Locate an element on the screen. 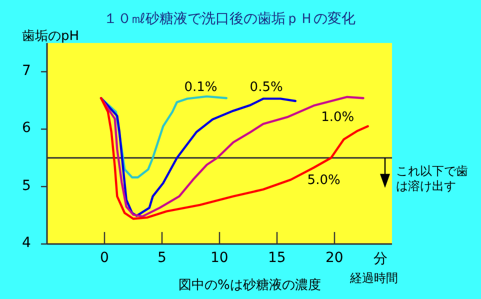 The width and height of the screenshot is (481, 299). chart-title: １０㎖砂糖液で洗口後の歯垢ｐＨの変化 is located at coordinates (230, 19).